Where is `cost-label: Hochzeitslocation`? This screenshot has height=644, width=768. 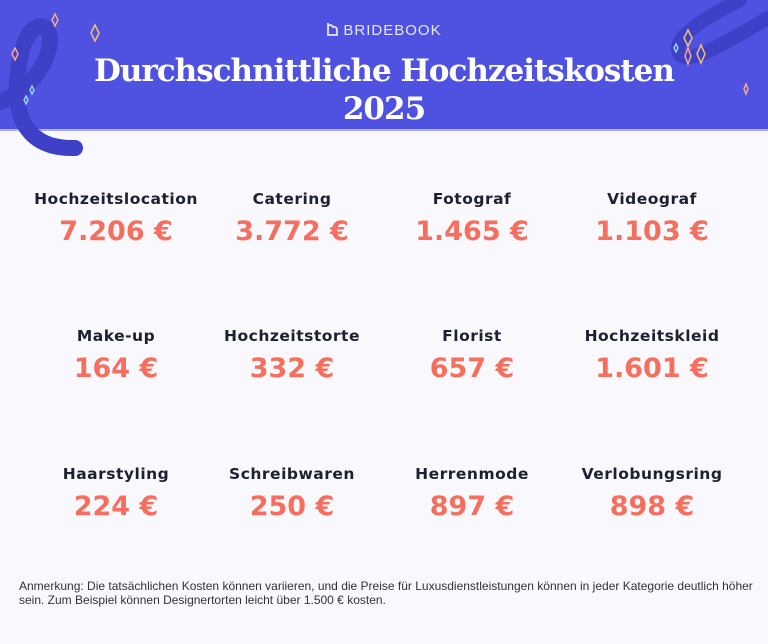
cost-label: Hochzeitslocation is located at coordinates (116, 199).